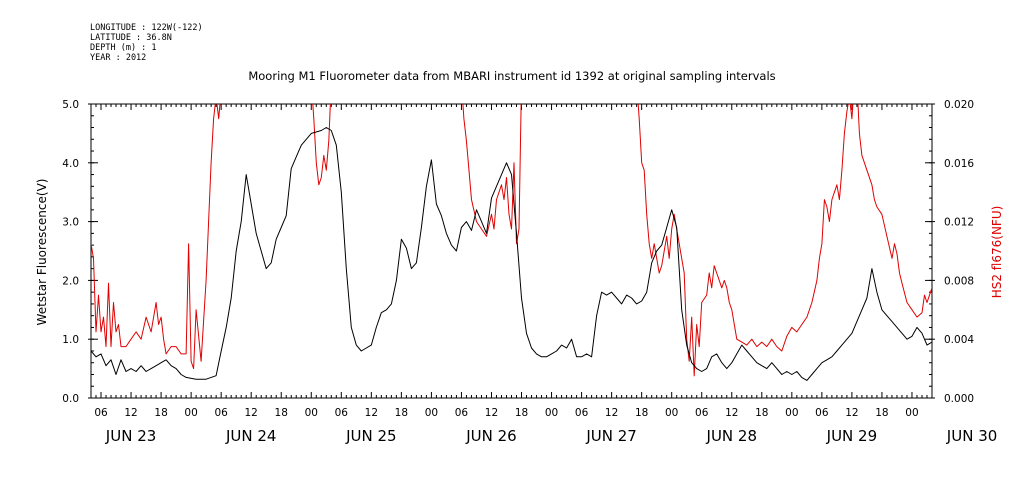 This screenshot has height=504, width=1009. Describe the element at coordinates (42, 252) in the screenshot. I see `left-axis-label: Wetstar Fluorescence(V)` at that location.